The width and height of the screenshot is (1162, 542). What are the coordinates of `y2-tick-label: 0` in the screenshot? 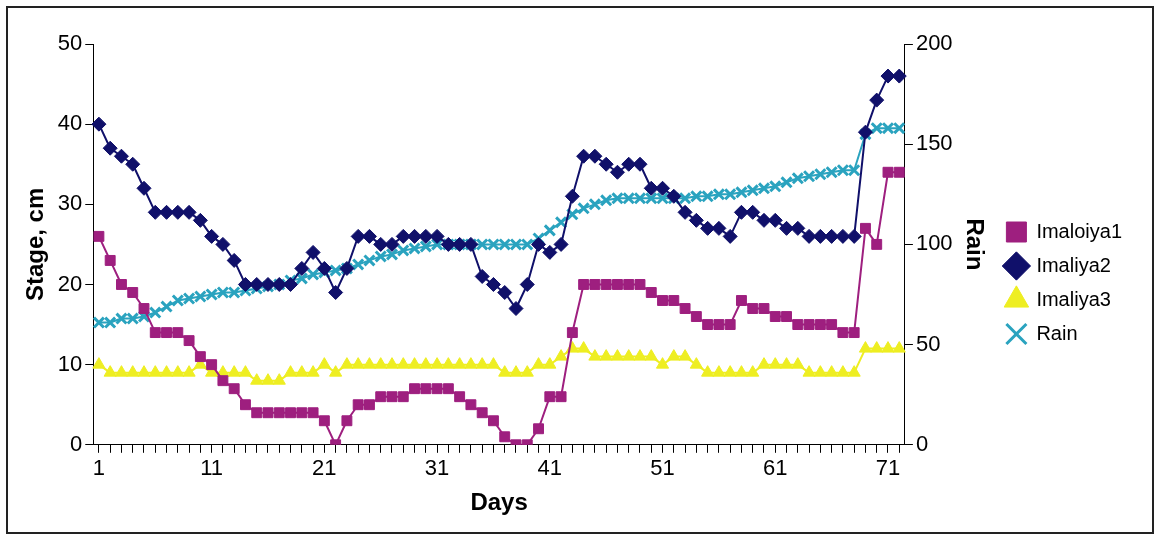 It's located at (922, 443).